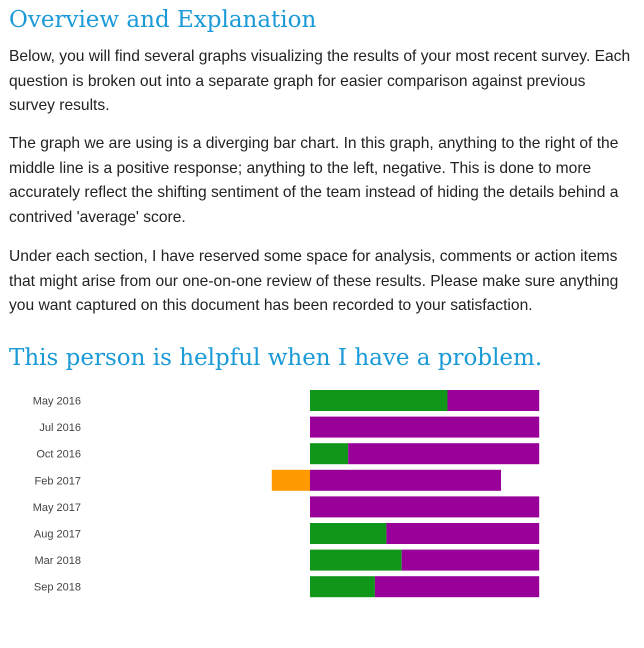 This screenshot has width=644, height=648. I want to click on category-label: May 2017, so click(57, 508).